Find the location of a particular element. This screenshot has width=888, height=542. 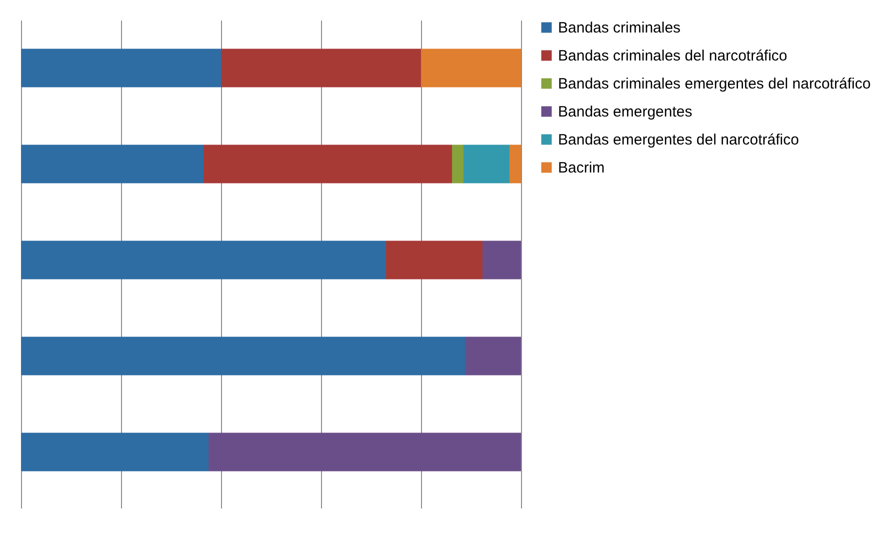

legend-label: Bandas criminales is located at coordinates (619, 28).